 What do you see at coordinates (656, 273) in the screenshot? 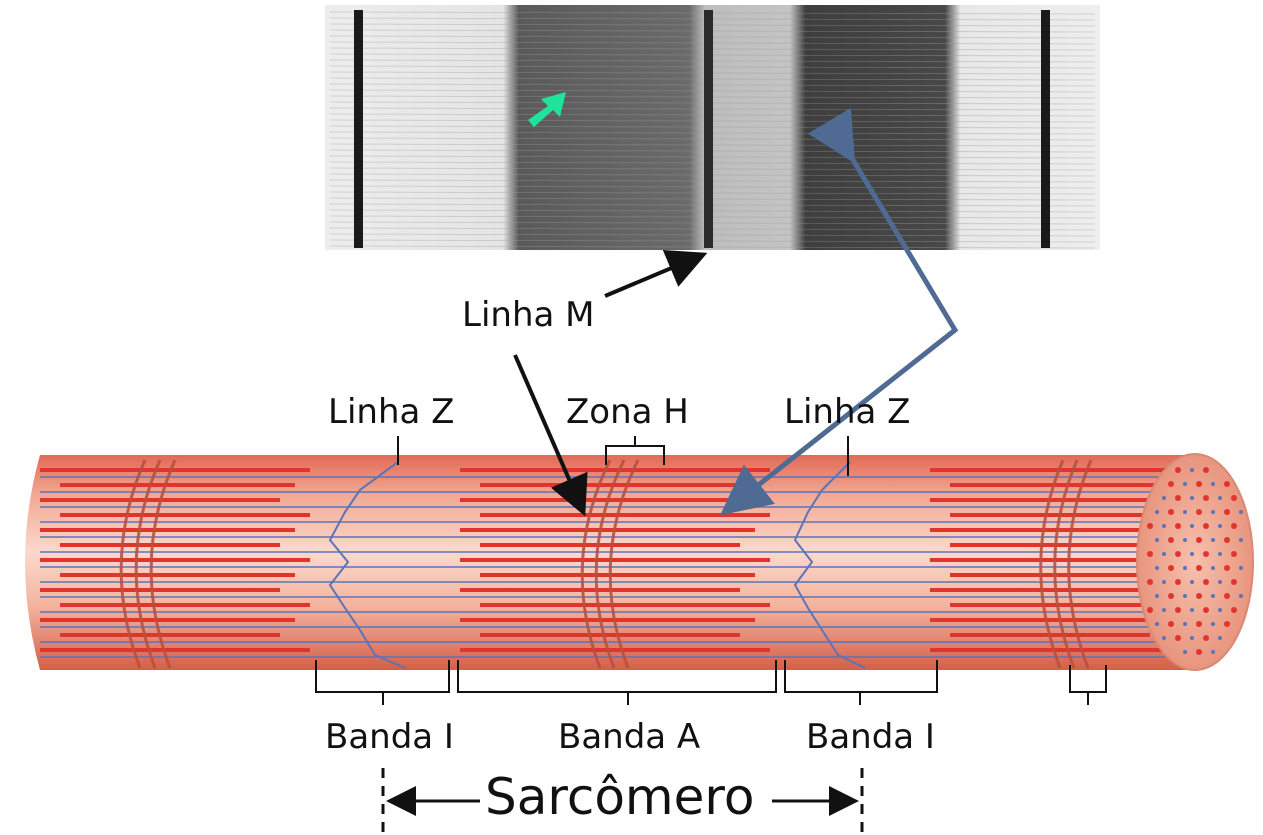
I see `arrow-linha-m-to-micrograph` at bounding box center [656, 273].